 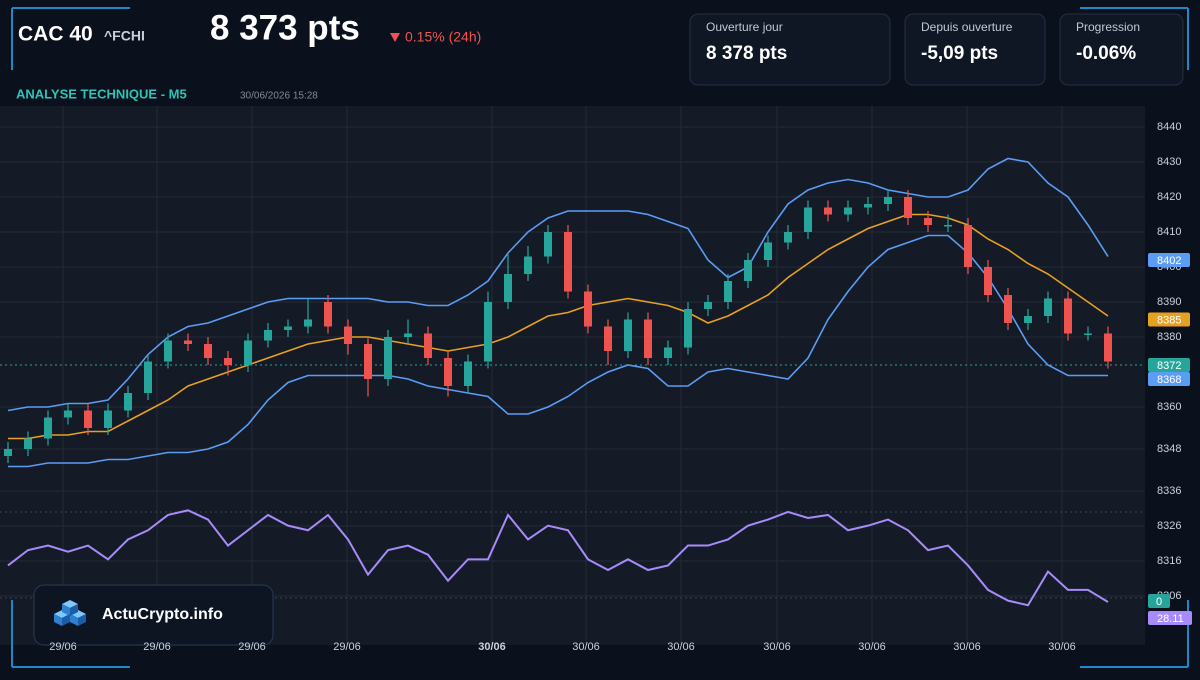 I want to click on stat-card-value: -5,09 pts, so click(x=959, y=53).